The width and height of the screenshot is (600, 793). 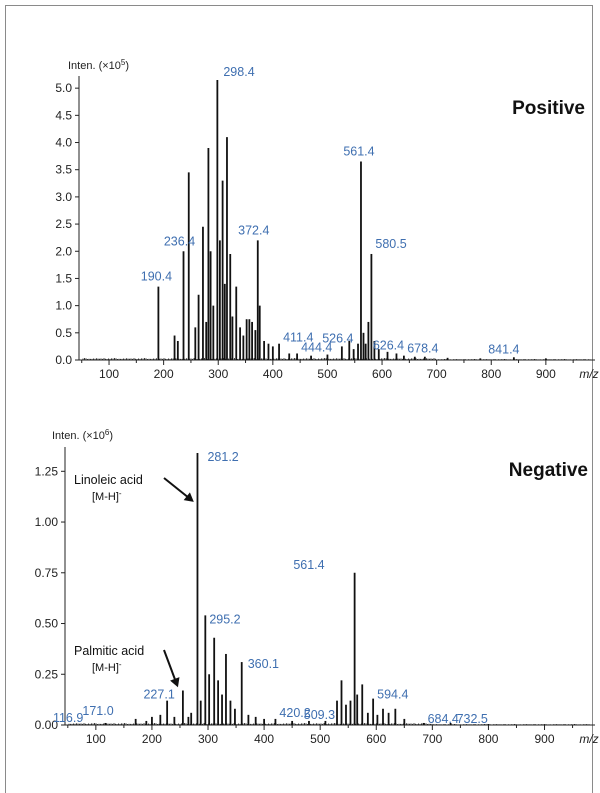 What do you see at coordinates (63, 88) in the screenshot?
I see `positive-y-tick-label: 5.0` at bounding box center [63, 88].